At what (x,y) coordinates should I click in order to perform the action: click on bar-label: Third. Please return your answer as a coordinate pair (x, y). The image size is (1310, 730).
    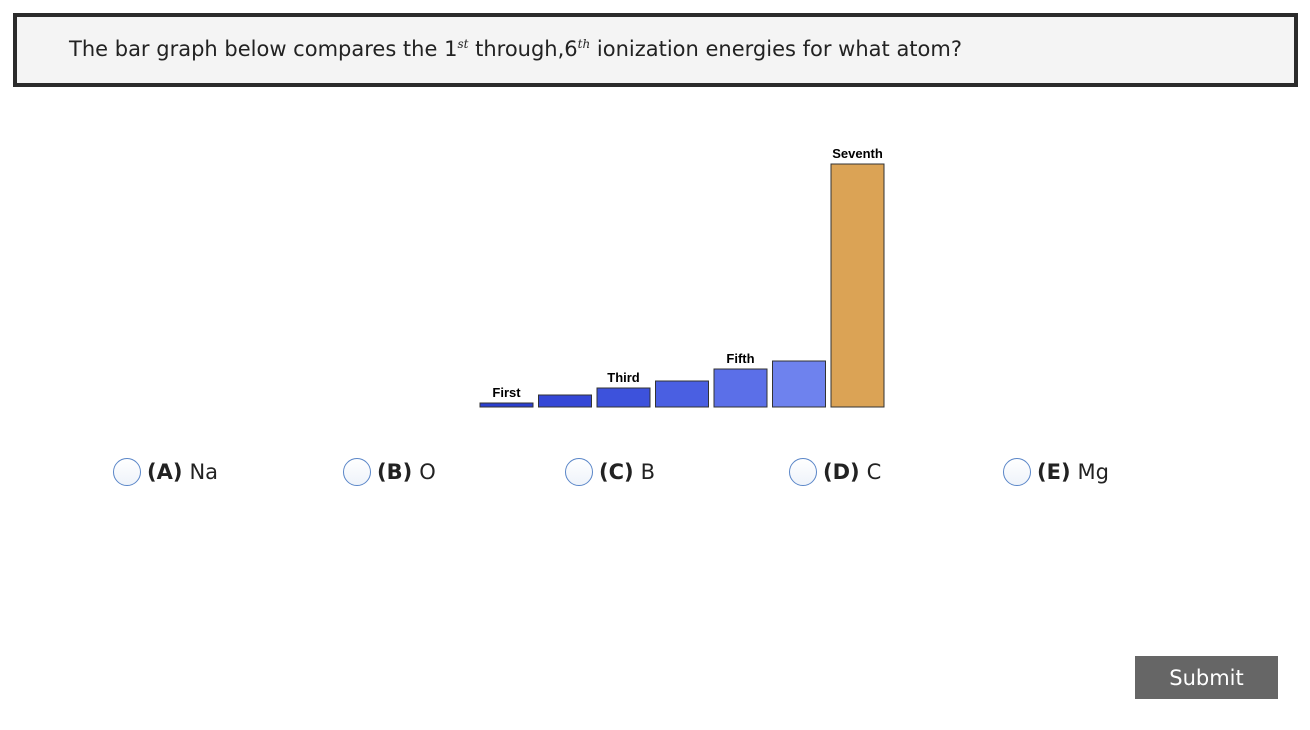
    Looking at the image, I should click on (623, 377).